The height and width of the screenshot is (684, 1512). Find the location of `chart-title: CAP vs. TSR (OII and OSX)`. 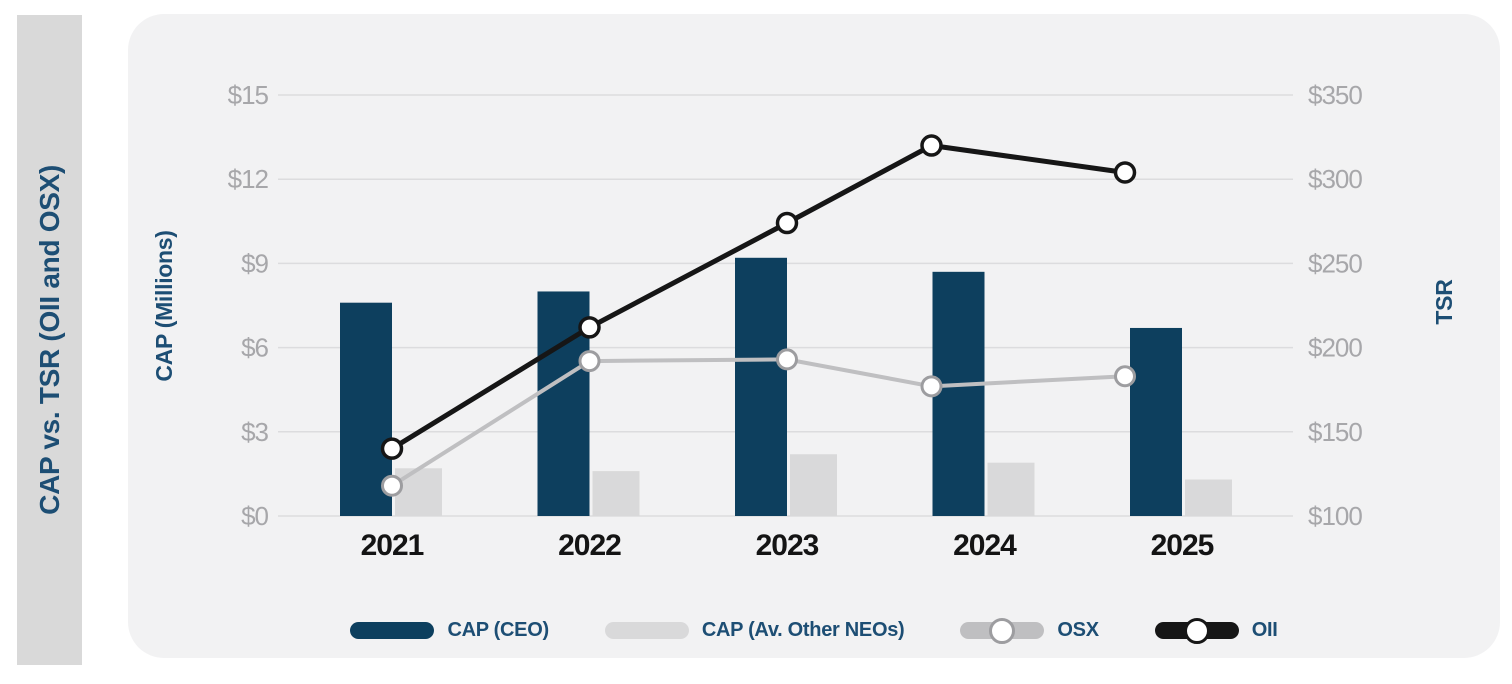

chart-title: CAP vs. TSR (OII and OSX) is located at coordinates (49, 340).